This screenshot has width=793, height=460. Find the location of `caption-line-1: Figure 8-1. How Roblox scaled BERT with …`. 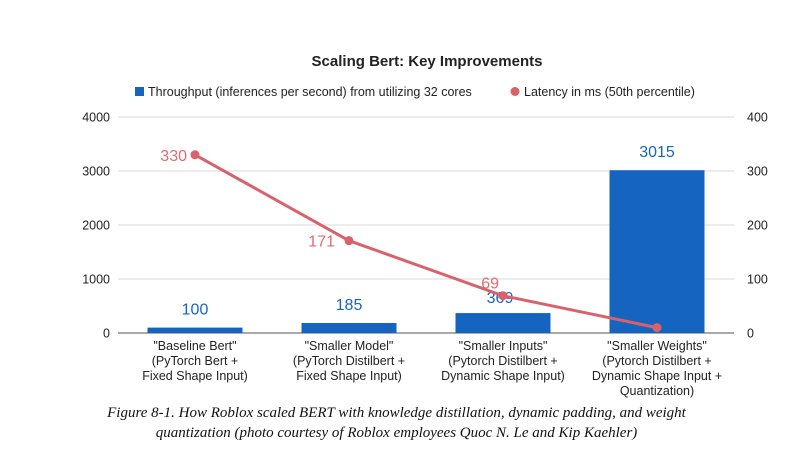

caption-line-1: Figure 8-1. How Roblox scaled BERT with … is located at coordinates (396, 413).